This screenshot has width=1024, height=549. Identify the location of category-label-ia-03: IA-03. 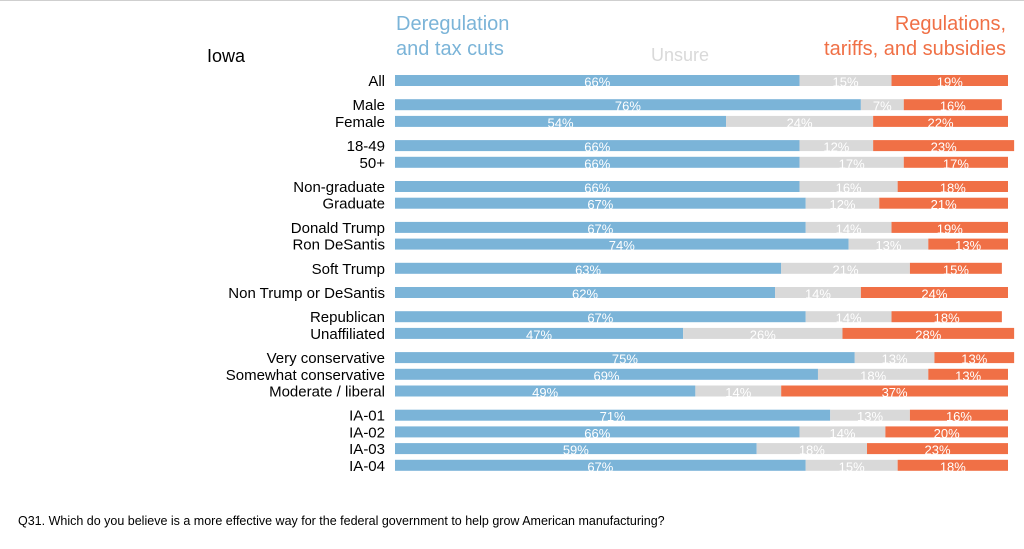
(367, 449).